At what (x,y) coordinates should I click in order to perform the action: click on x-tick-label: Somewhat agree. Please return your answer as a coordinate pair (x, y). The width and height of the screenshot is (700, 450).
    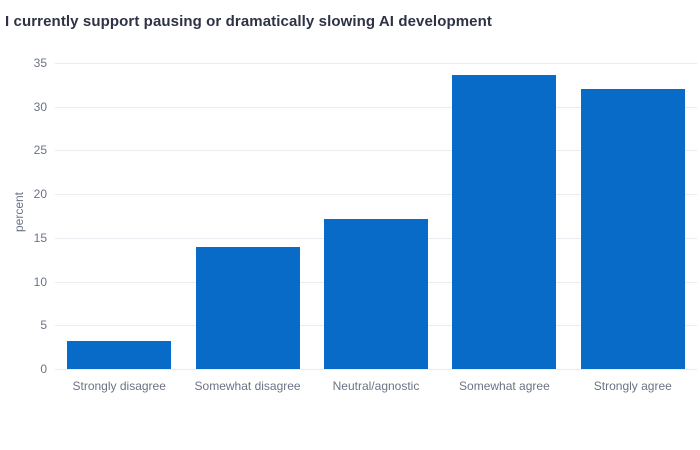
    Looking at the image, I should click on (504, 386).